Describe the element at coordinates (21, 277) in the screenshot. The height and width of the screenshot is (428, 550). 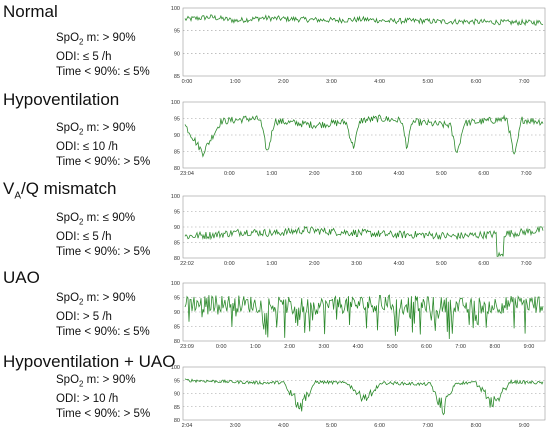
I see `panel-title: UAO` at that location.